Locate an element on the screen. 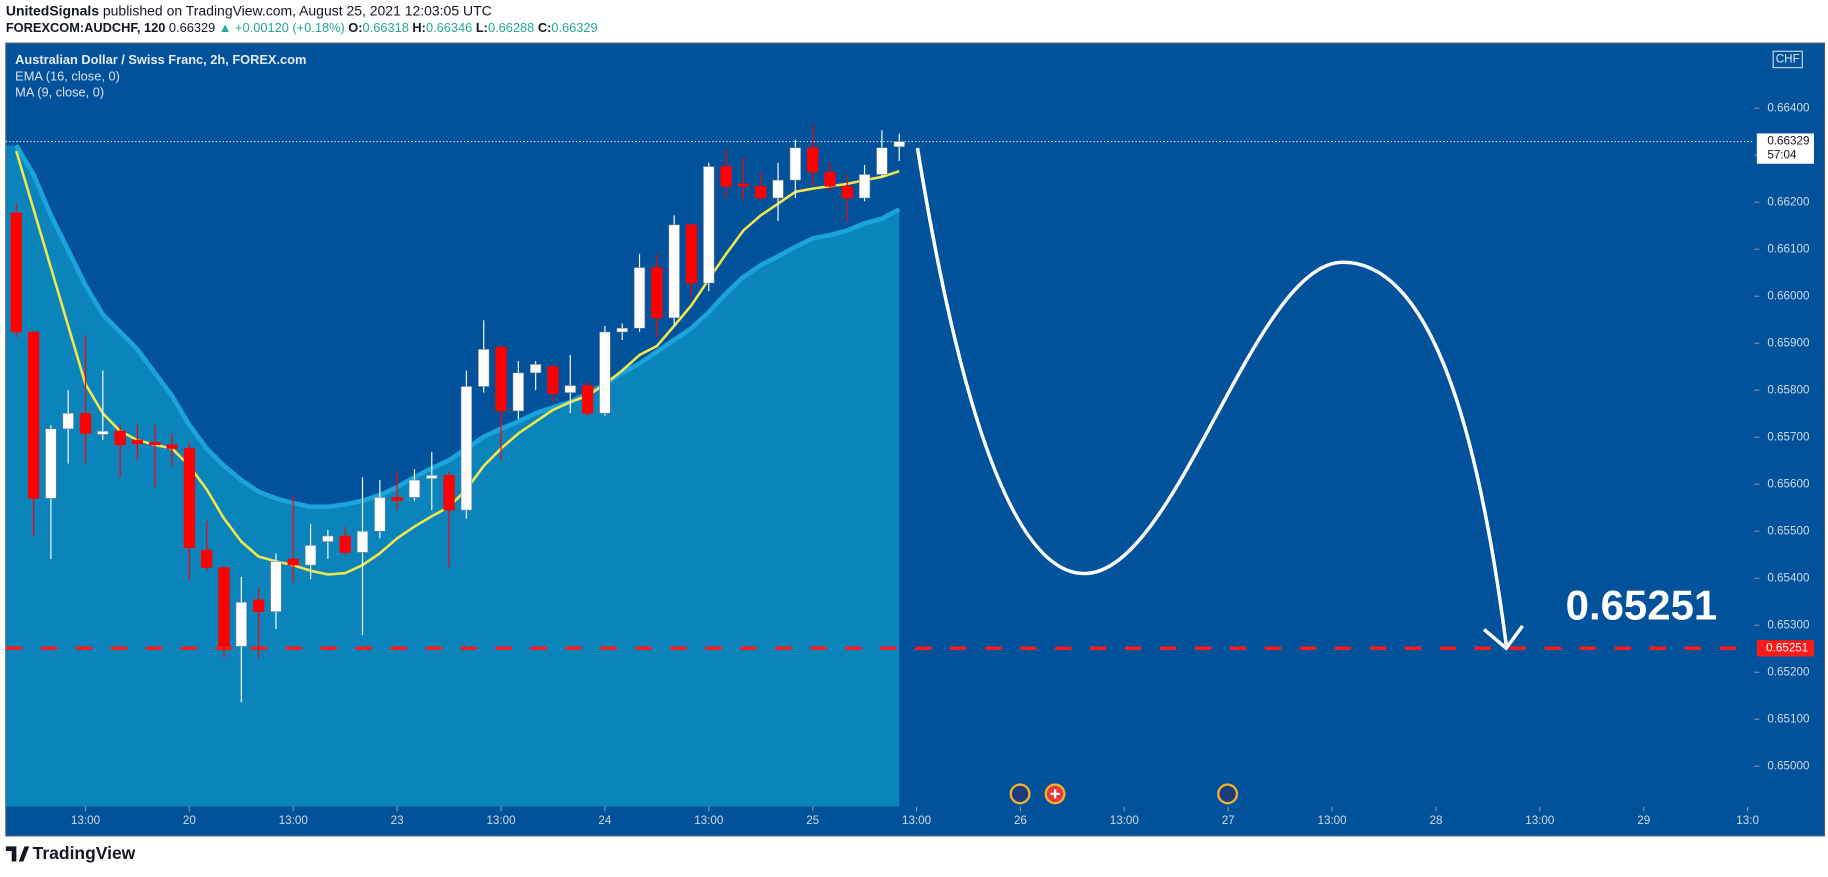 This screenshot has height=877, width=1828. x-tick-label: 24 is located at coordinates (604, 820).